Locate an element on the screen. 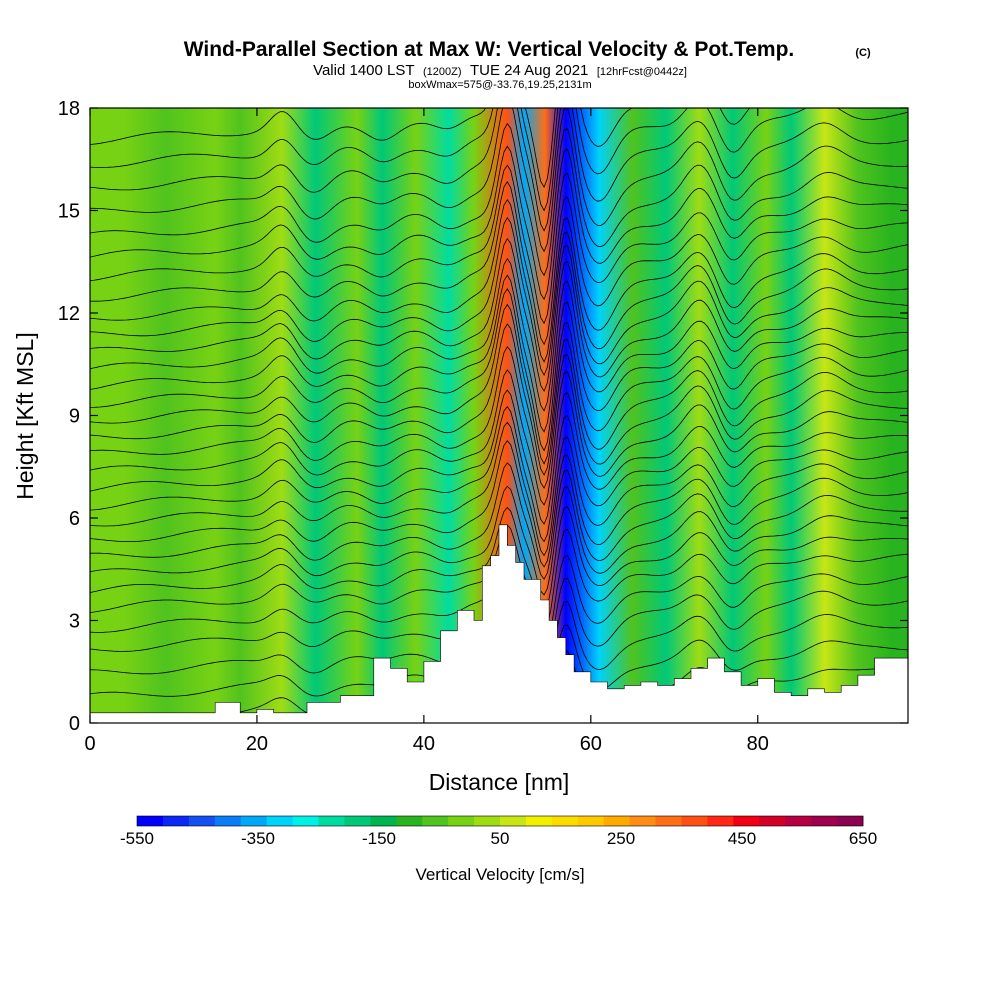 The height and width of the screenshot is (1000, 1000). colorbar-frame is located at coordinates (500, 821).